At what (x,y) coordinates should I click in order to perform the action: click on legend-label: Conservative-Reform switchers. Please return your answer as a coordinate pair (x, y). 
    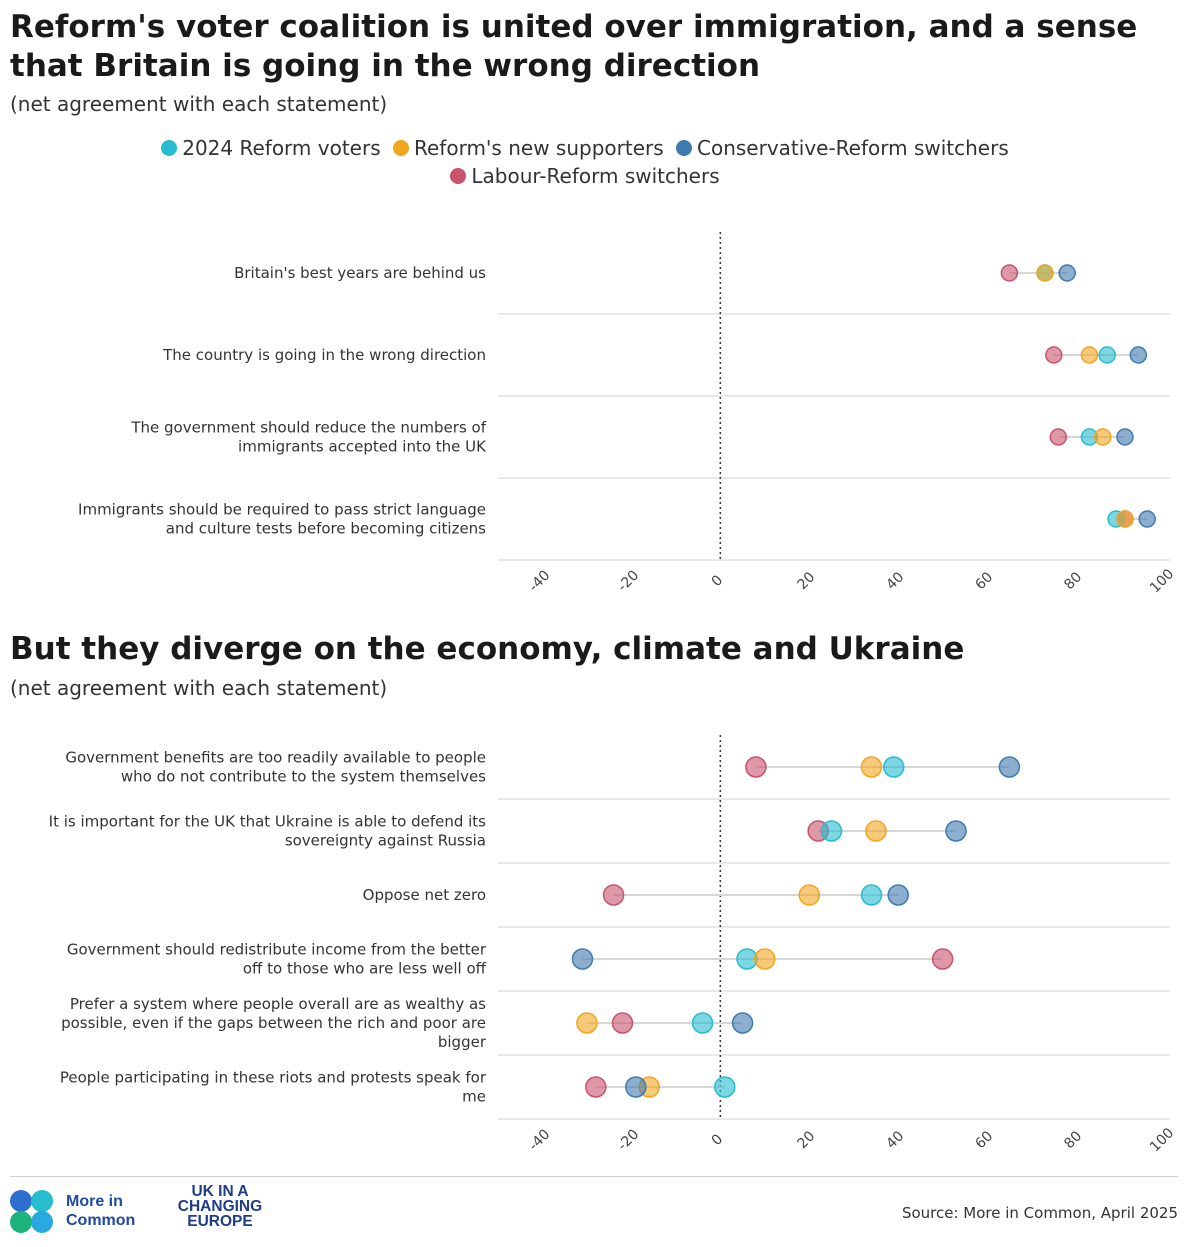
    Looking at the image, I should click on (853, 148).